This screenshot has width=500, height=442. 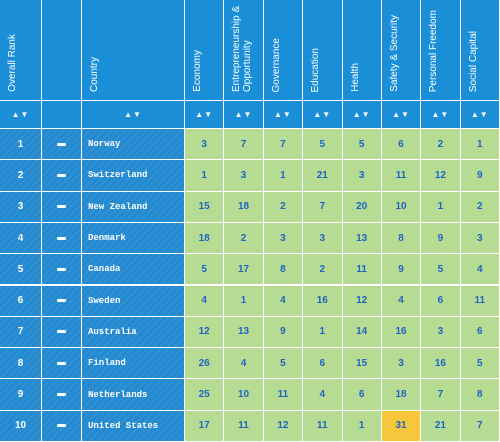 What do you see at coordinates (133, 301) in the screenshot?
I see `country-cell: Sweden` at bounding box center [133, 301].